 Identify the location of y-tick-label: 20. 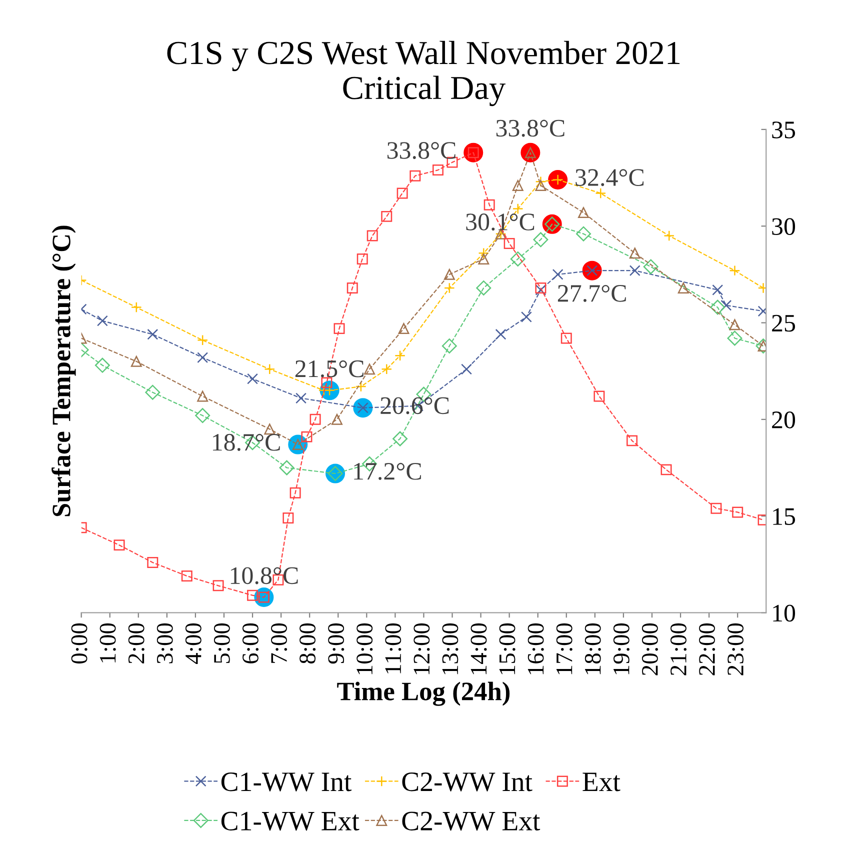
(784, 419).